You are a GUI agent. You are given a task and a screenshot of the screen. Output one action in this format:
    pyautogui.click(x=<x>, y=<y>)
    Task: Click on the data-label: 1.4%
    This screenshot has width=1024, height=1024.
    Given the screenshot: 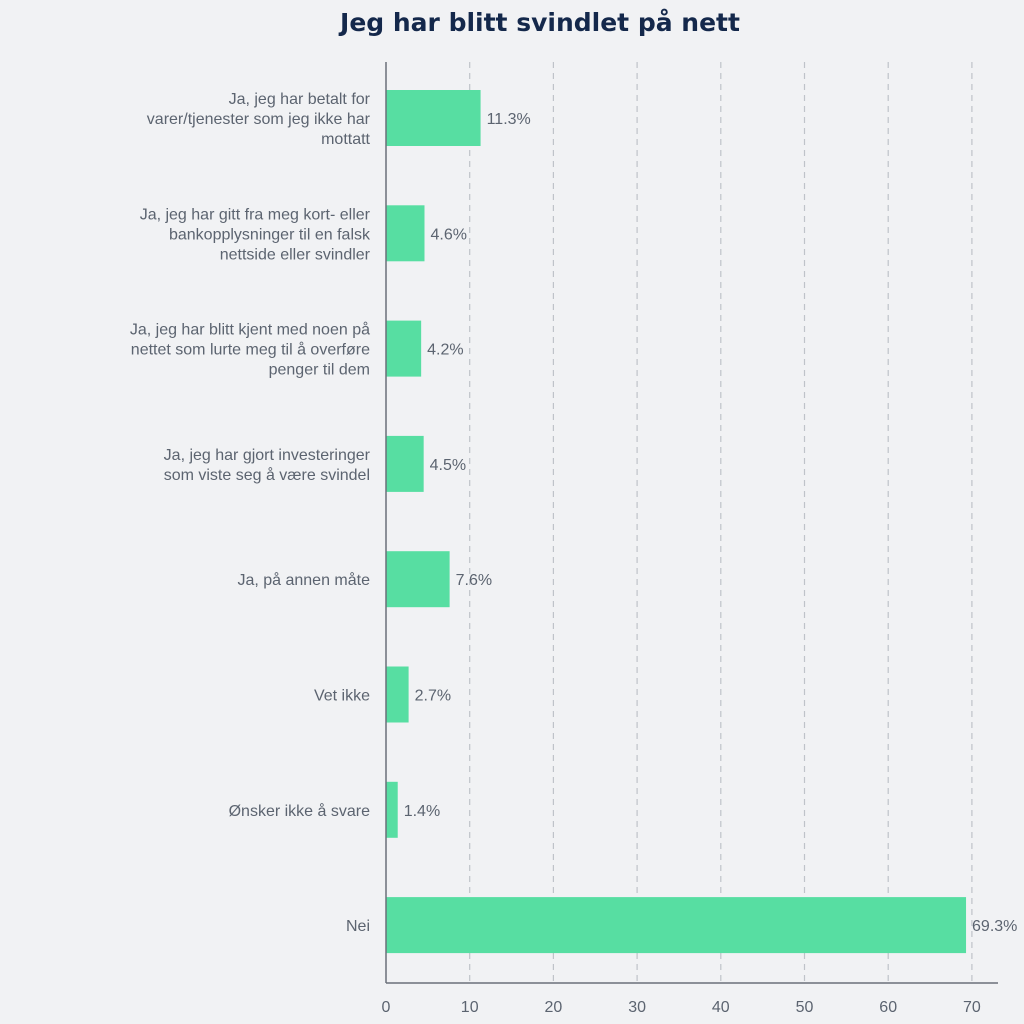 What is the action you would take?
    pyautogui.click(x=422, y=811)
    